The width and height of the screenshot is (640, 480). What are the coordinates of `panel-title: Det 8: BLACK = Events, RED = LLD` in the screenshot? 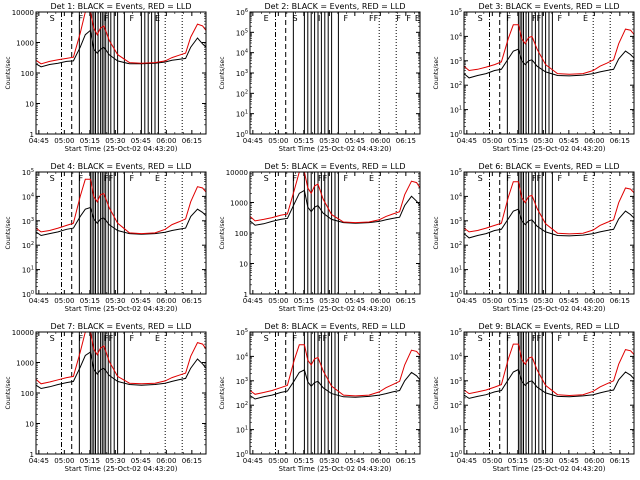 It's located at (335, 326).